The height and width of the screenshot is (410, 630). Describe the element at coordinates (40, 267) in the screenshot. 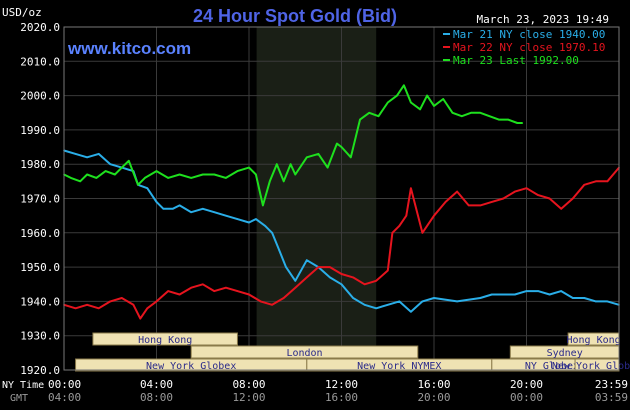

I see `y-tick-label: 1950.0` at that location.